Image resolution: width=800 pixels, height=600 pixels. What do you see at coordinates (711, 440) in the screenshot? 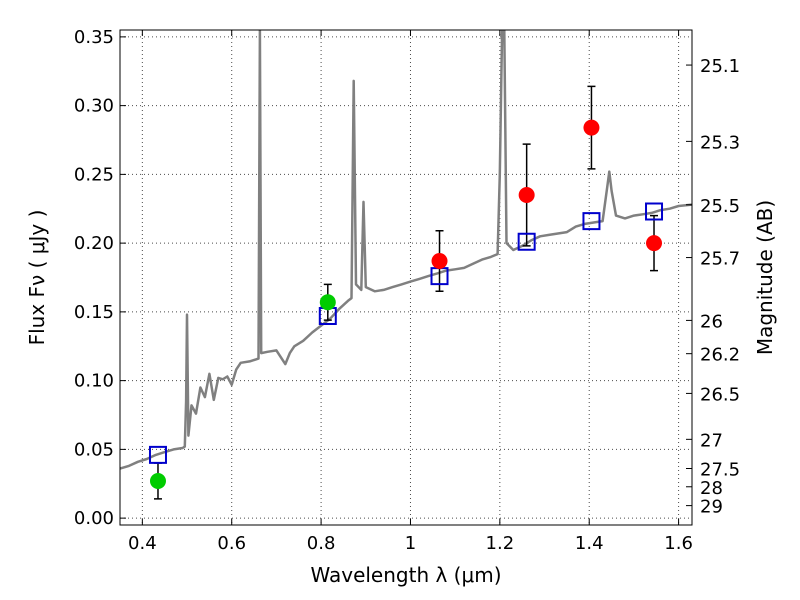
I see `magnitude-tick-label: 27` at bounding box center [711, 440].